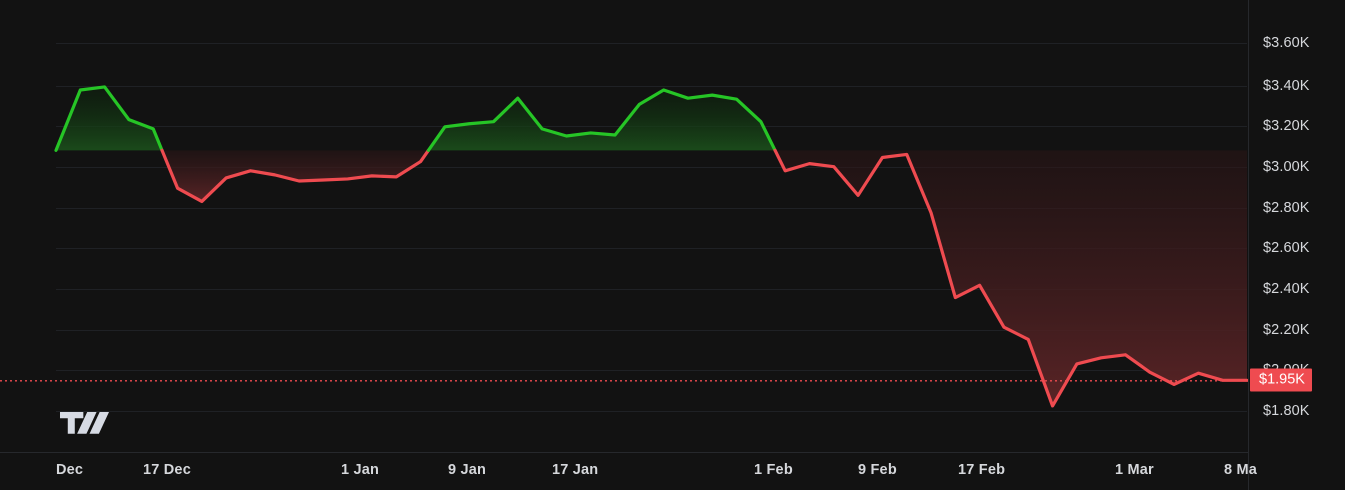 Image resolution: width=1345 pixels, height=490 pixels. Describe the element at coordinates (575, 470) in the screenshot. I see `time-tick-label: 17 Jan` at that location.